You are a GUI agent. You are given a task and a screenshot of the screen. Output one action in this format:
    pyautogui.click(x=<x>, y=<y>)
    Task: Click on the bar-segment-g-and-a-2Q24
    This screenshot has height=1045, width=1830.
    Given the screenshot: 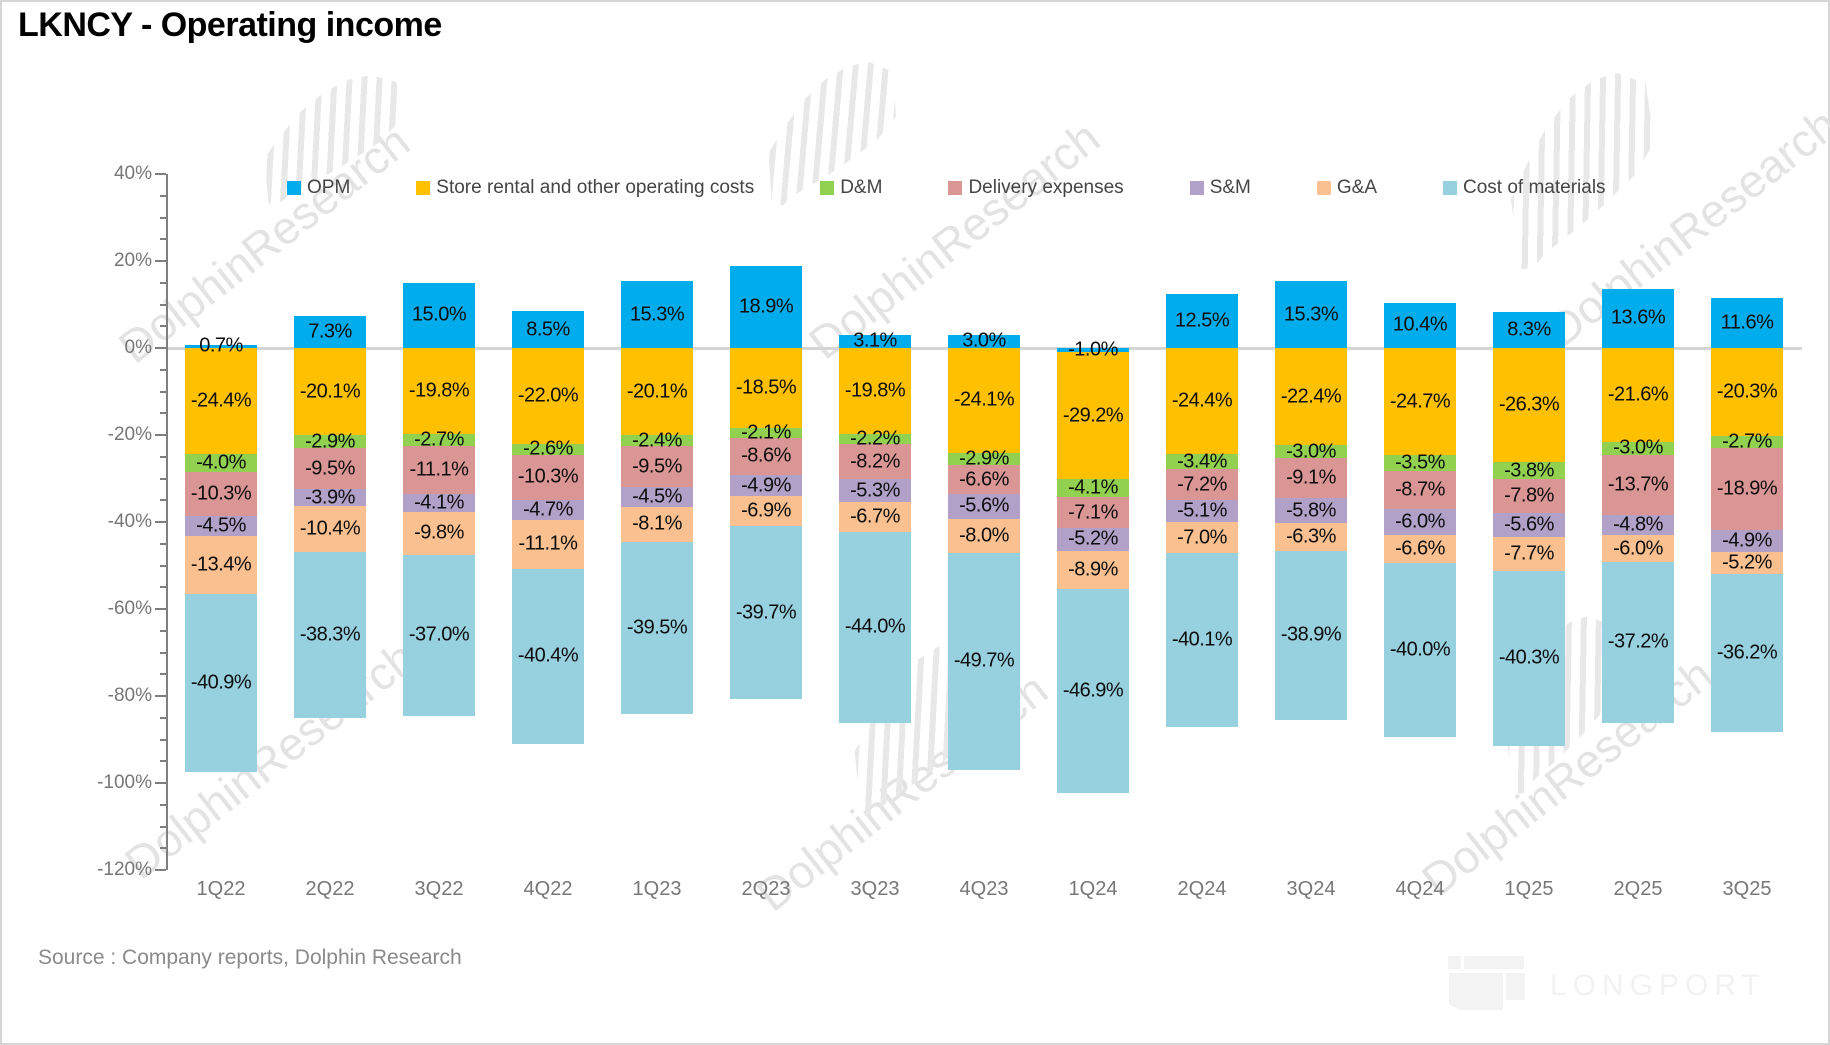 What is the action you would take?
    pyautogui.click(x=1202, y=537)
    